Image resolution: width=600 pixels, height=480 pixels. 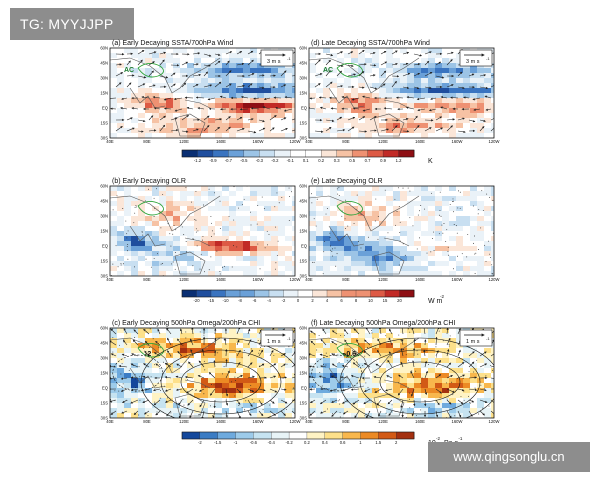 I want to click on colorbar-tick-label: -0.6, so click(x=254, y=442).